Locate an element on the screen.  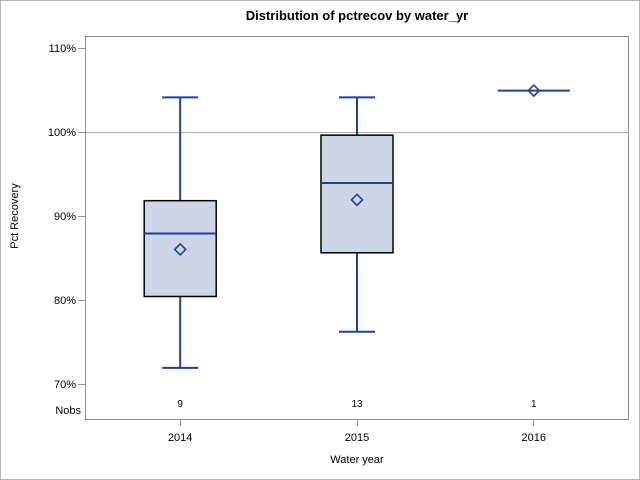
y-tick-label: 110% is located at coordinates (62, 48).